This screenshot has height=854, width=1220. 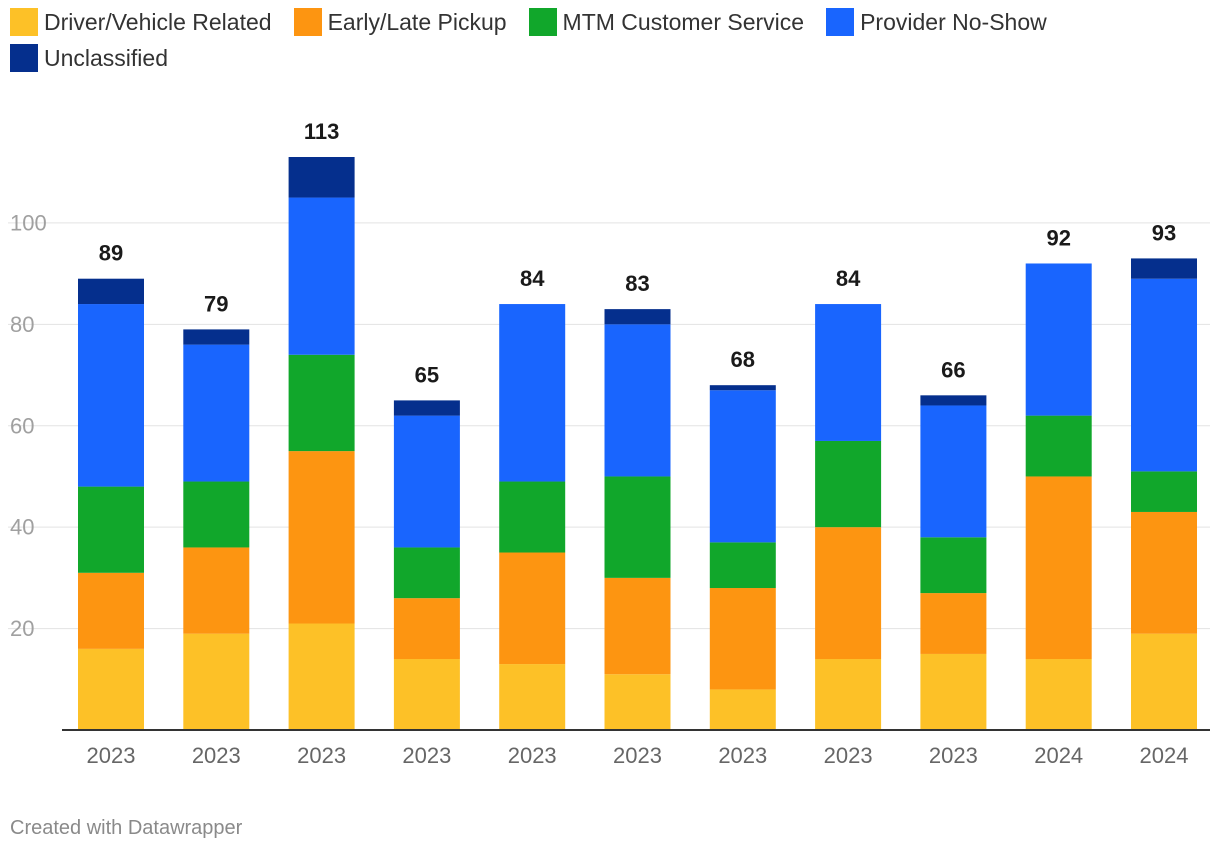 I want to click on y-tick-label: 100, so click(x=28, y=222).